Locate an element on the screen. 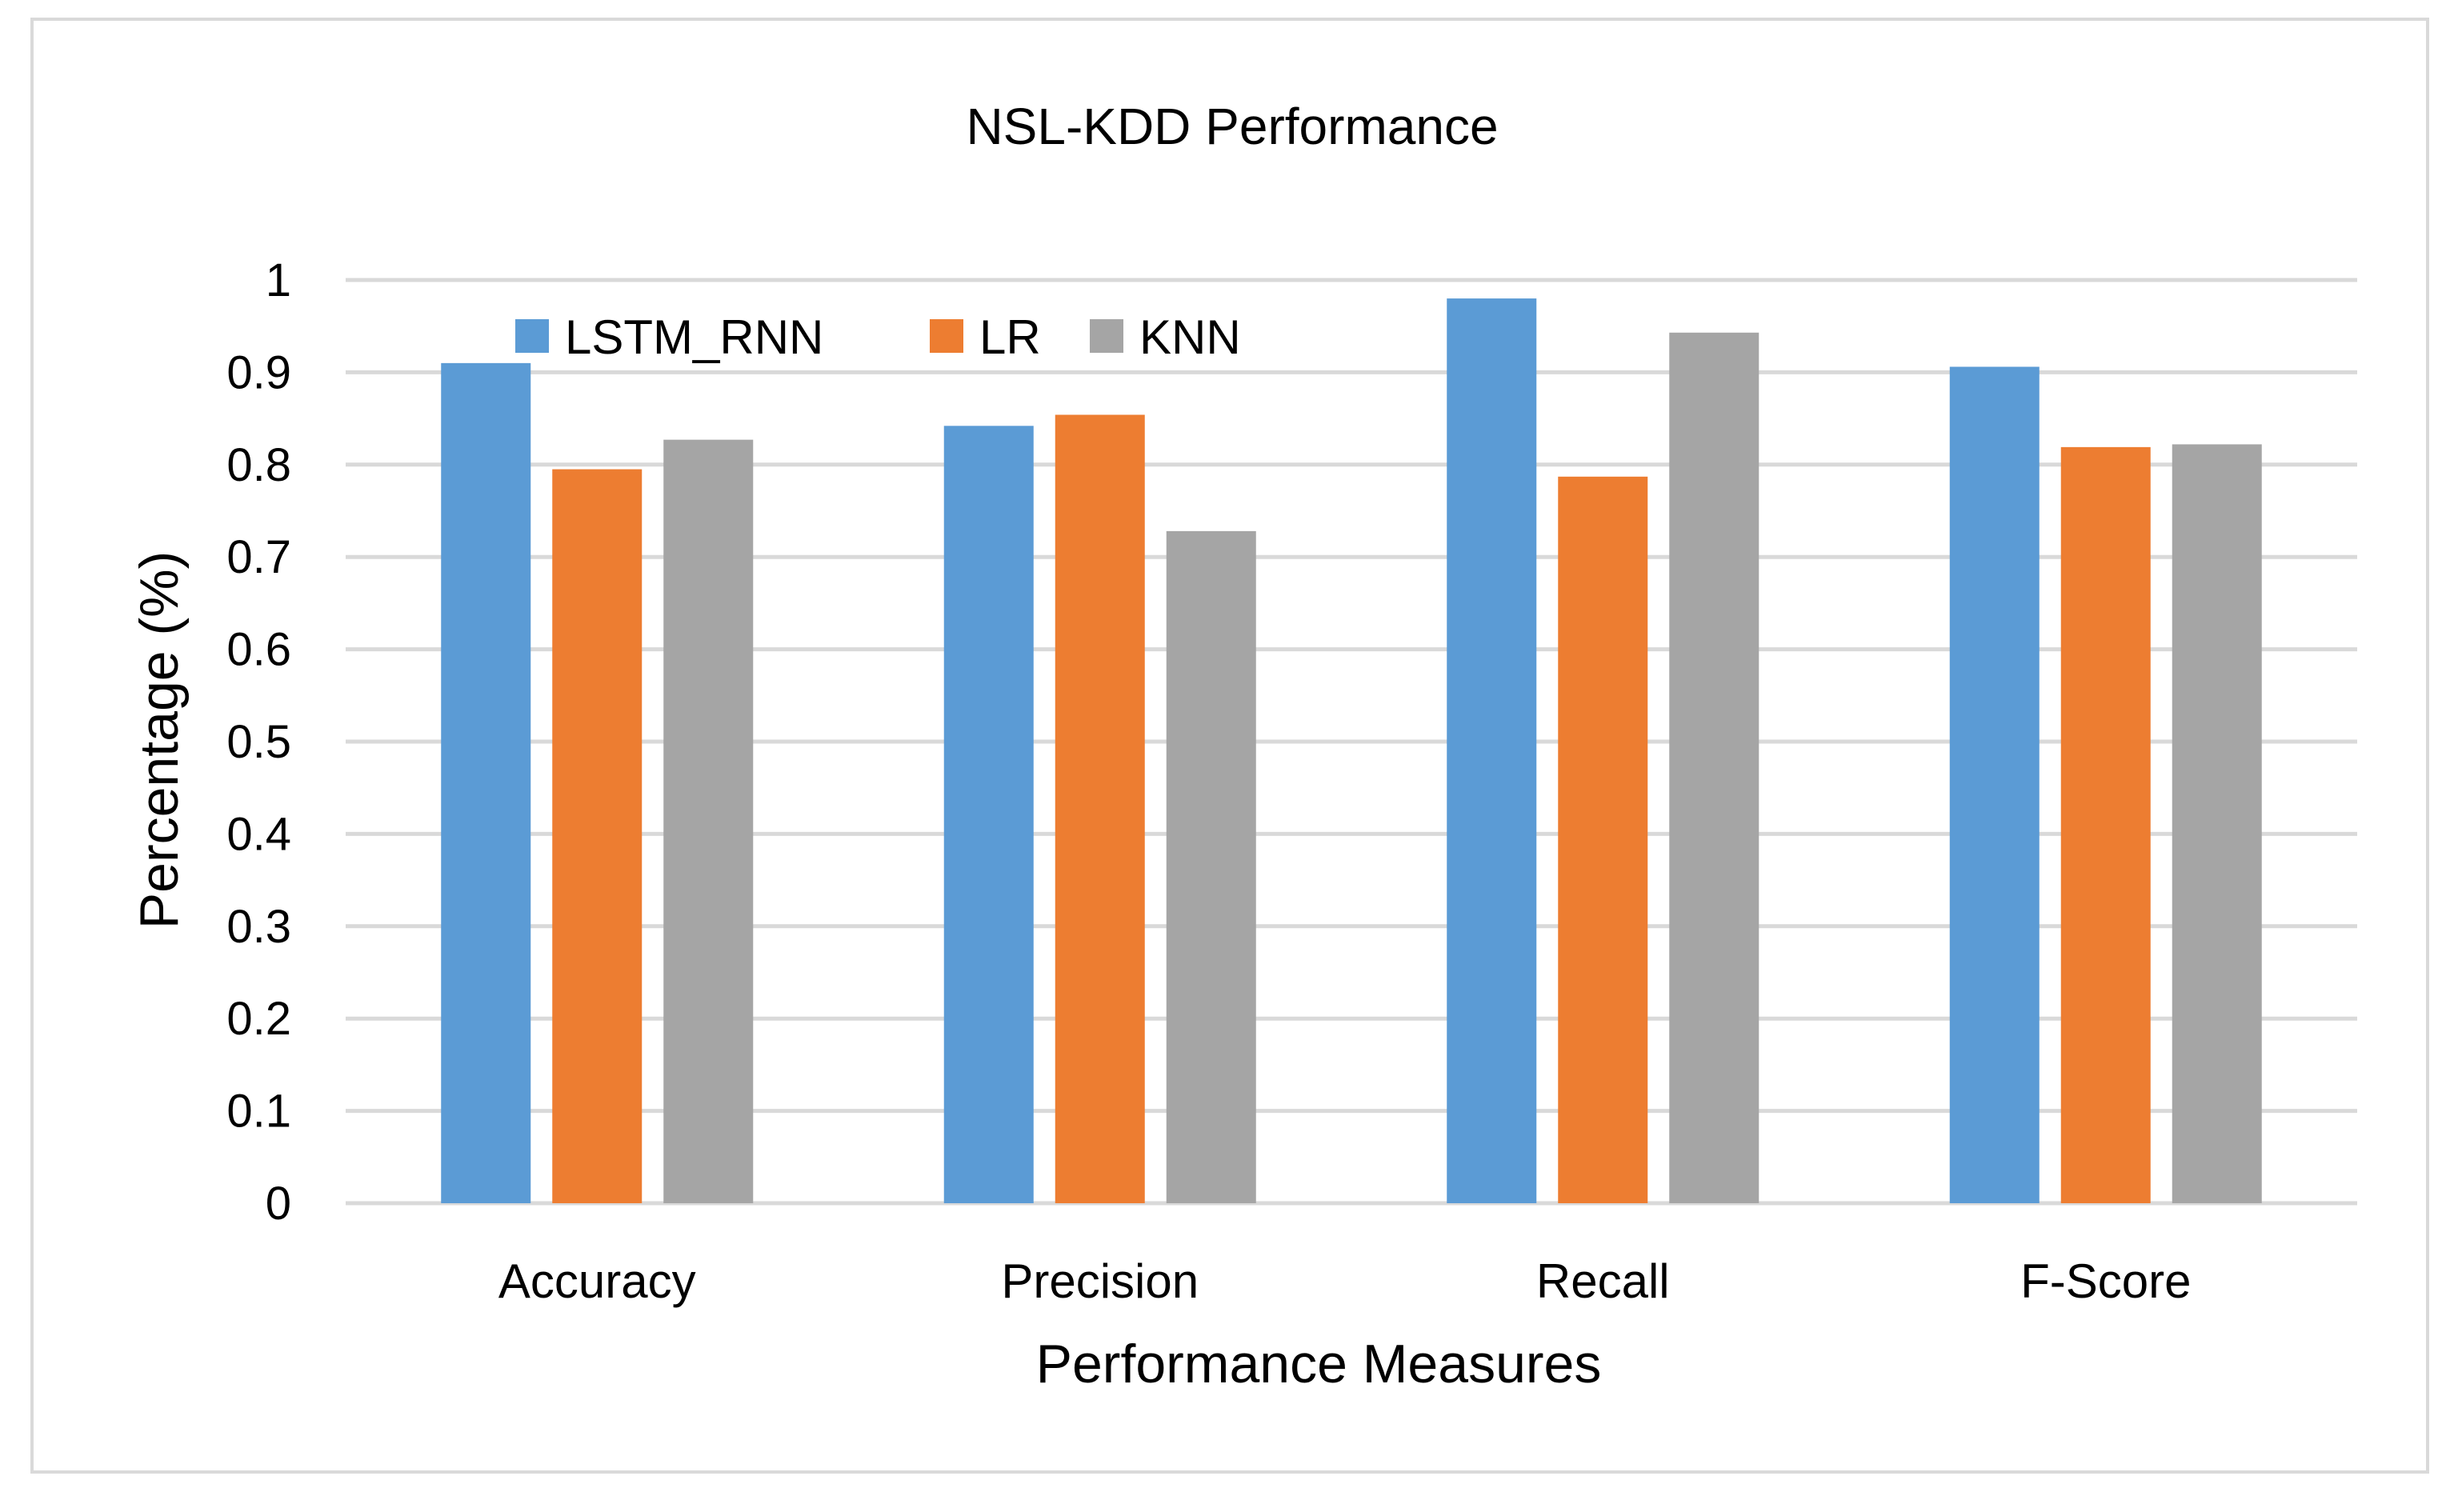 The image size is (2458, 1512). legend-swatch-lr is located at coordinates (947, 336).